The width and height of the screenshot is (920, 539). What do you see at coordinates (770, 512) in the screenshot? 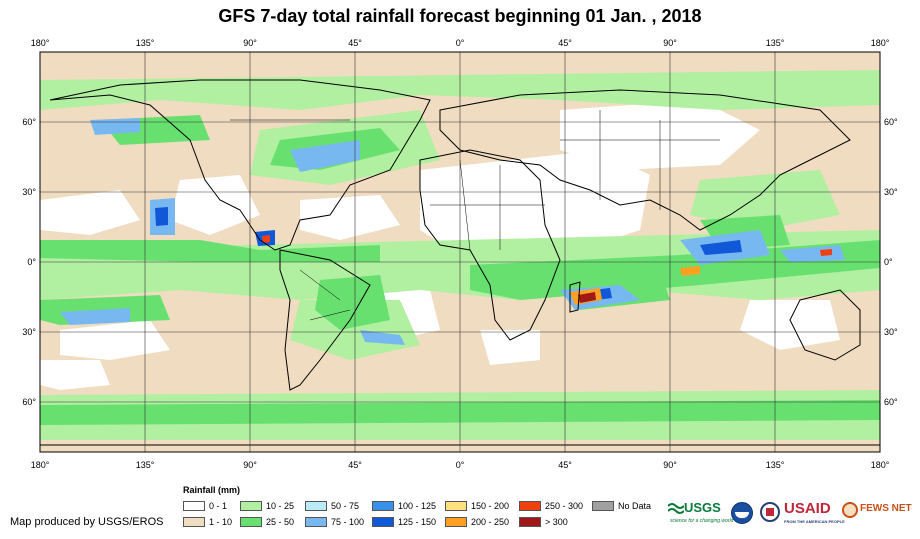
I see `dhs-seal-icon` at bounding box center [770, 512].